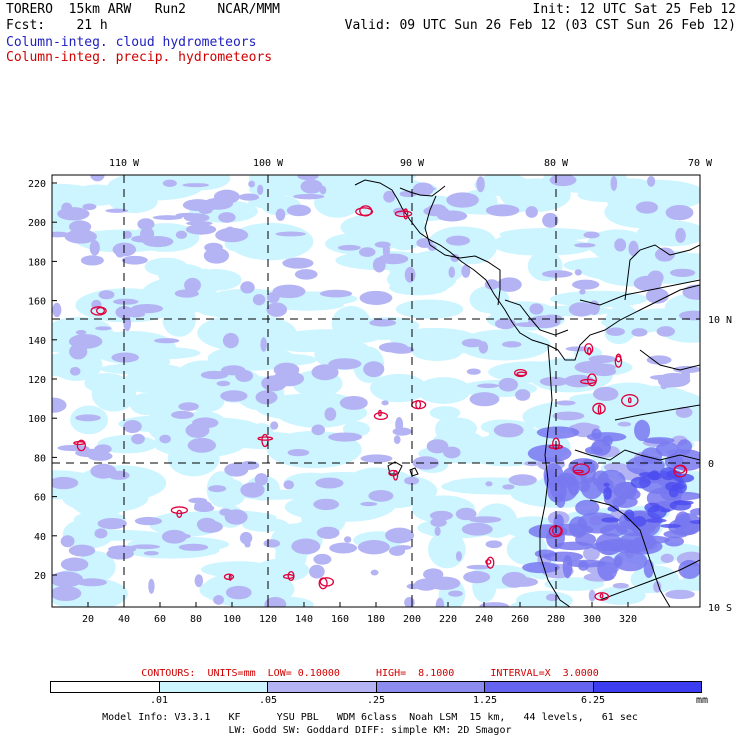  Describe the element at coordinates (520, 619) in the screenshot. I see `x-grid-label: 260` at that location.